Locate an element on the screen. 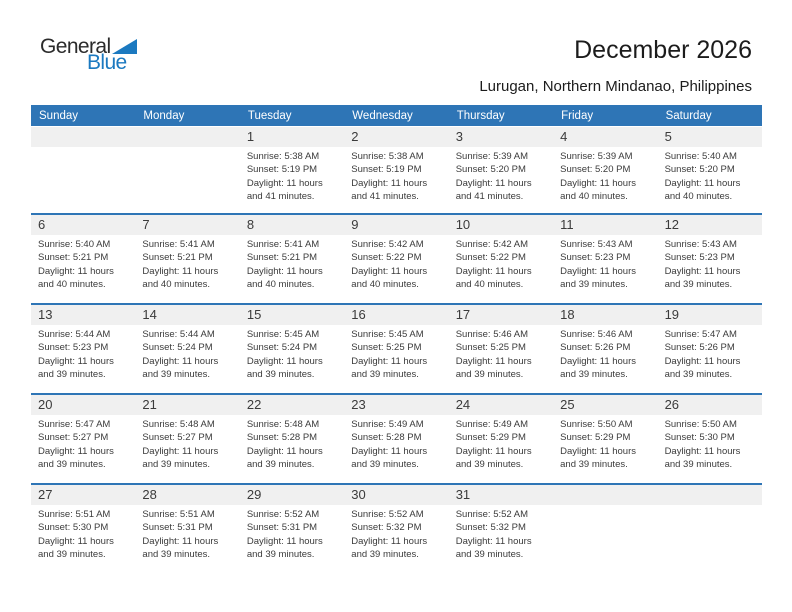 The height and width of the screenshot is (612, 792). date-number-band: 28 is located at coordinates (187, 495).